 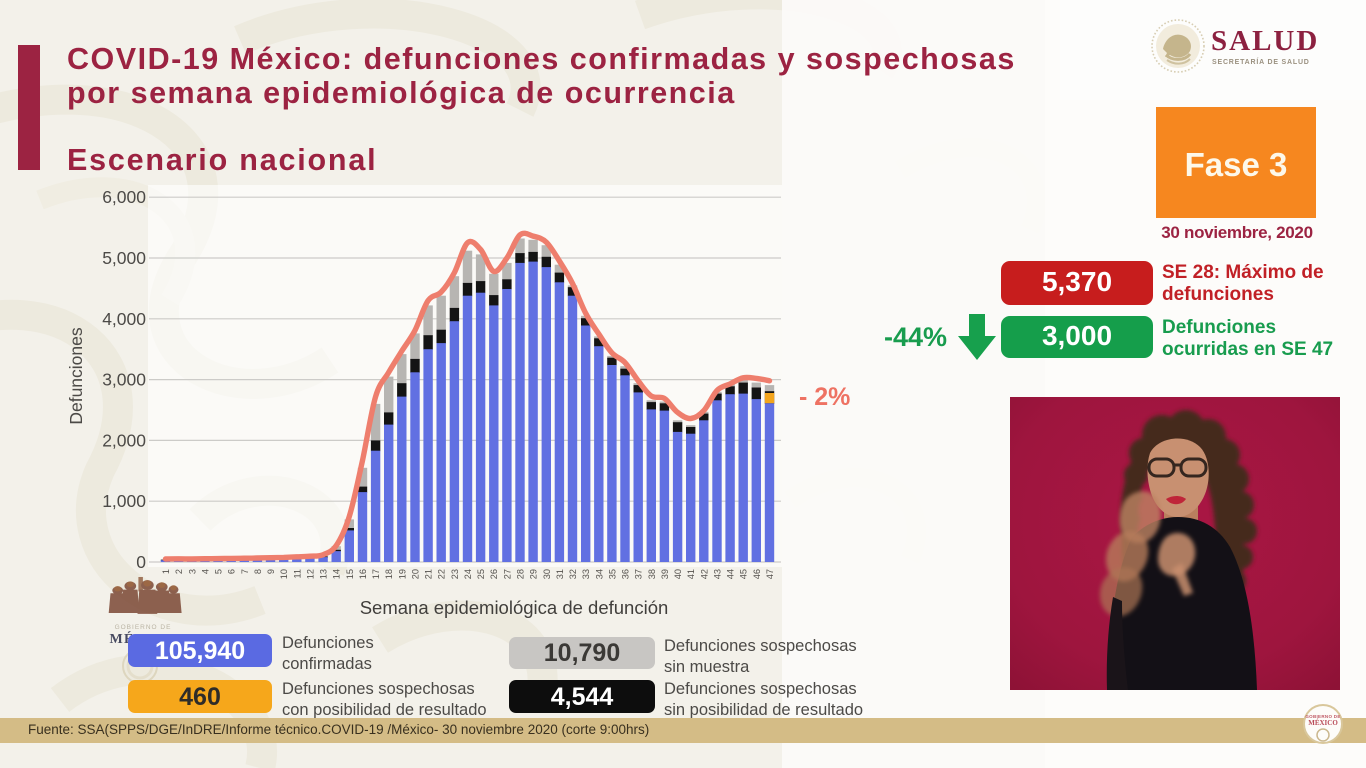 I want to click on svg-text: 17, so click(x=376, y=574).